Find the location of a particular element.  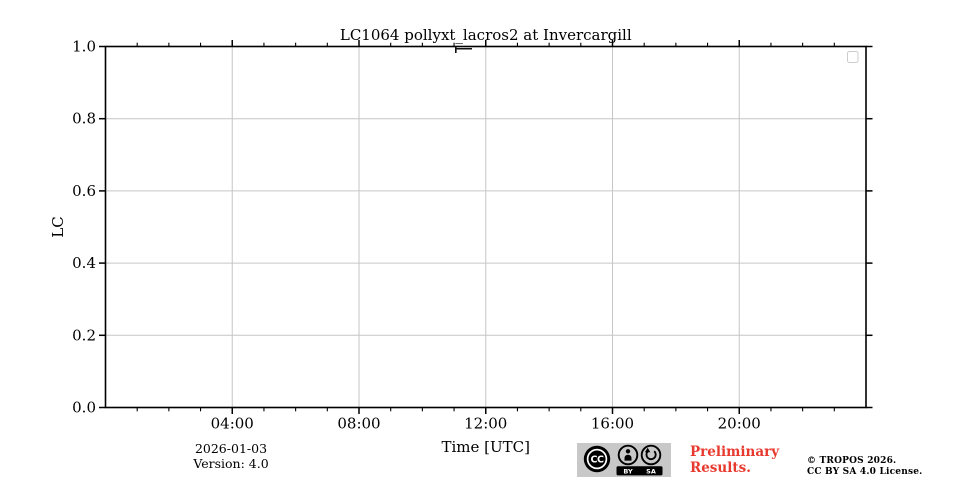

cc-logo-text: CC is located at coordinates (597, 460).